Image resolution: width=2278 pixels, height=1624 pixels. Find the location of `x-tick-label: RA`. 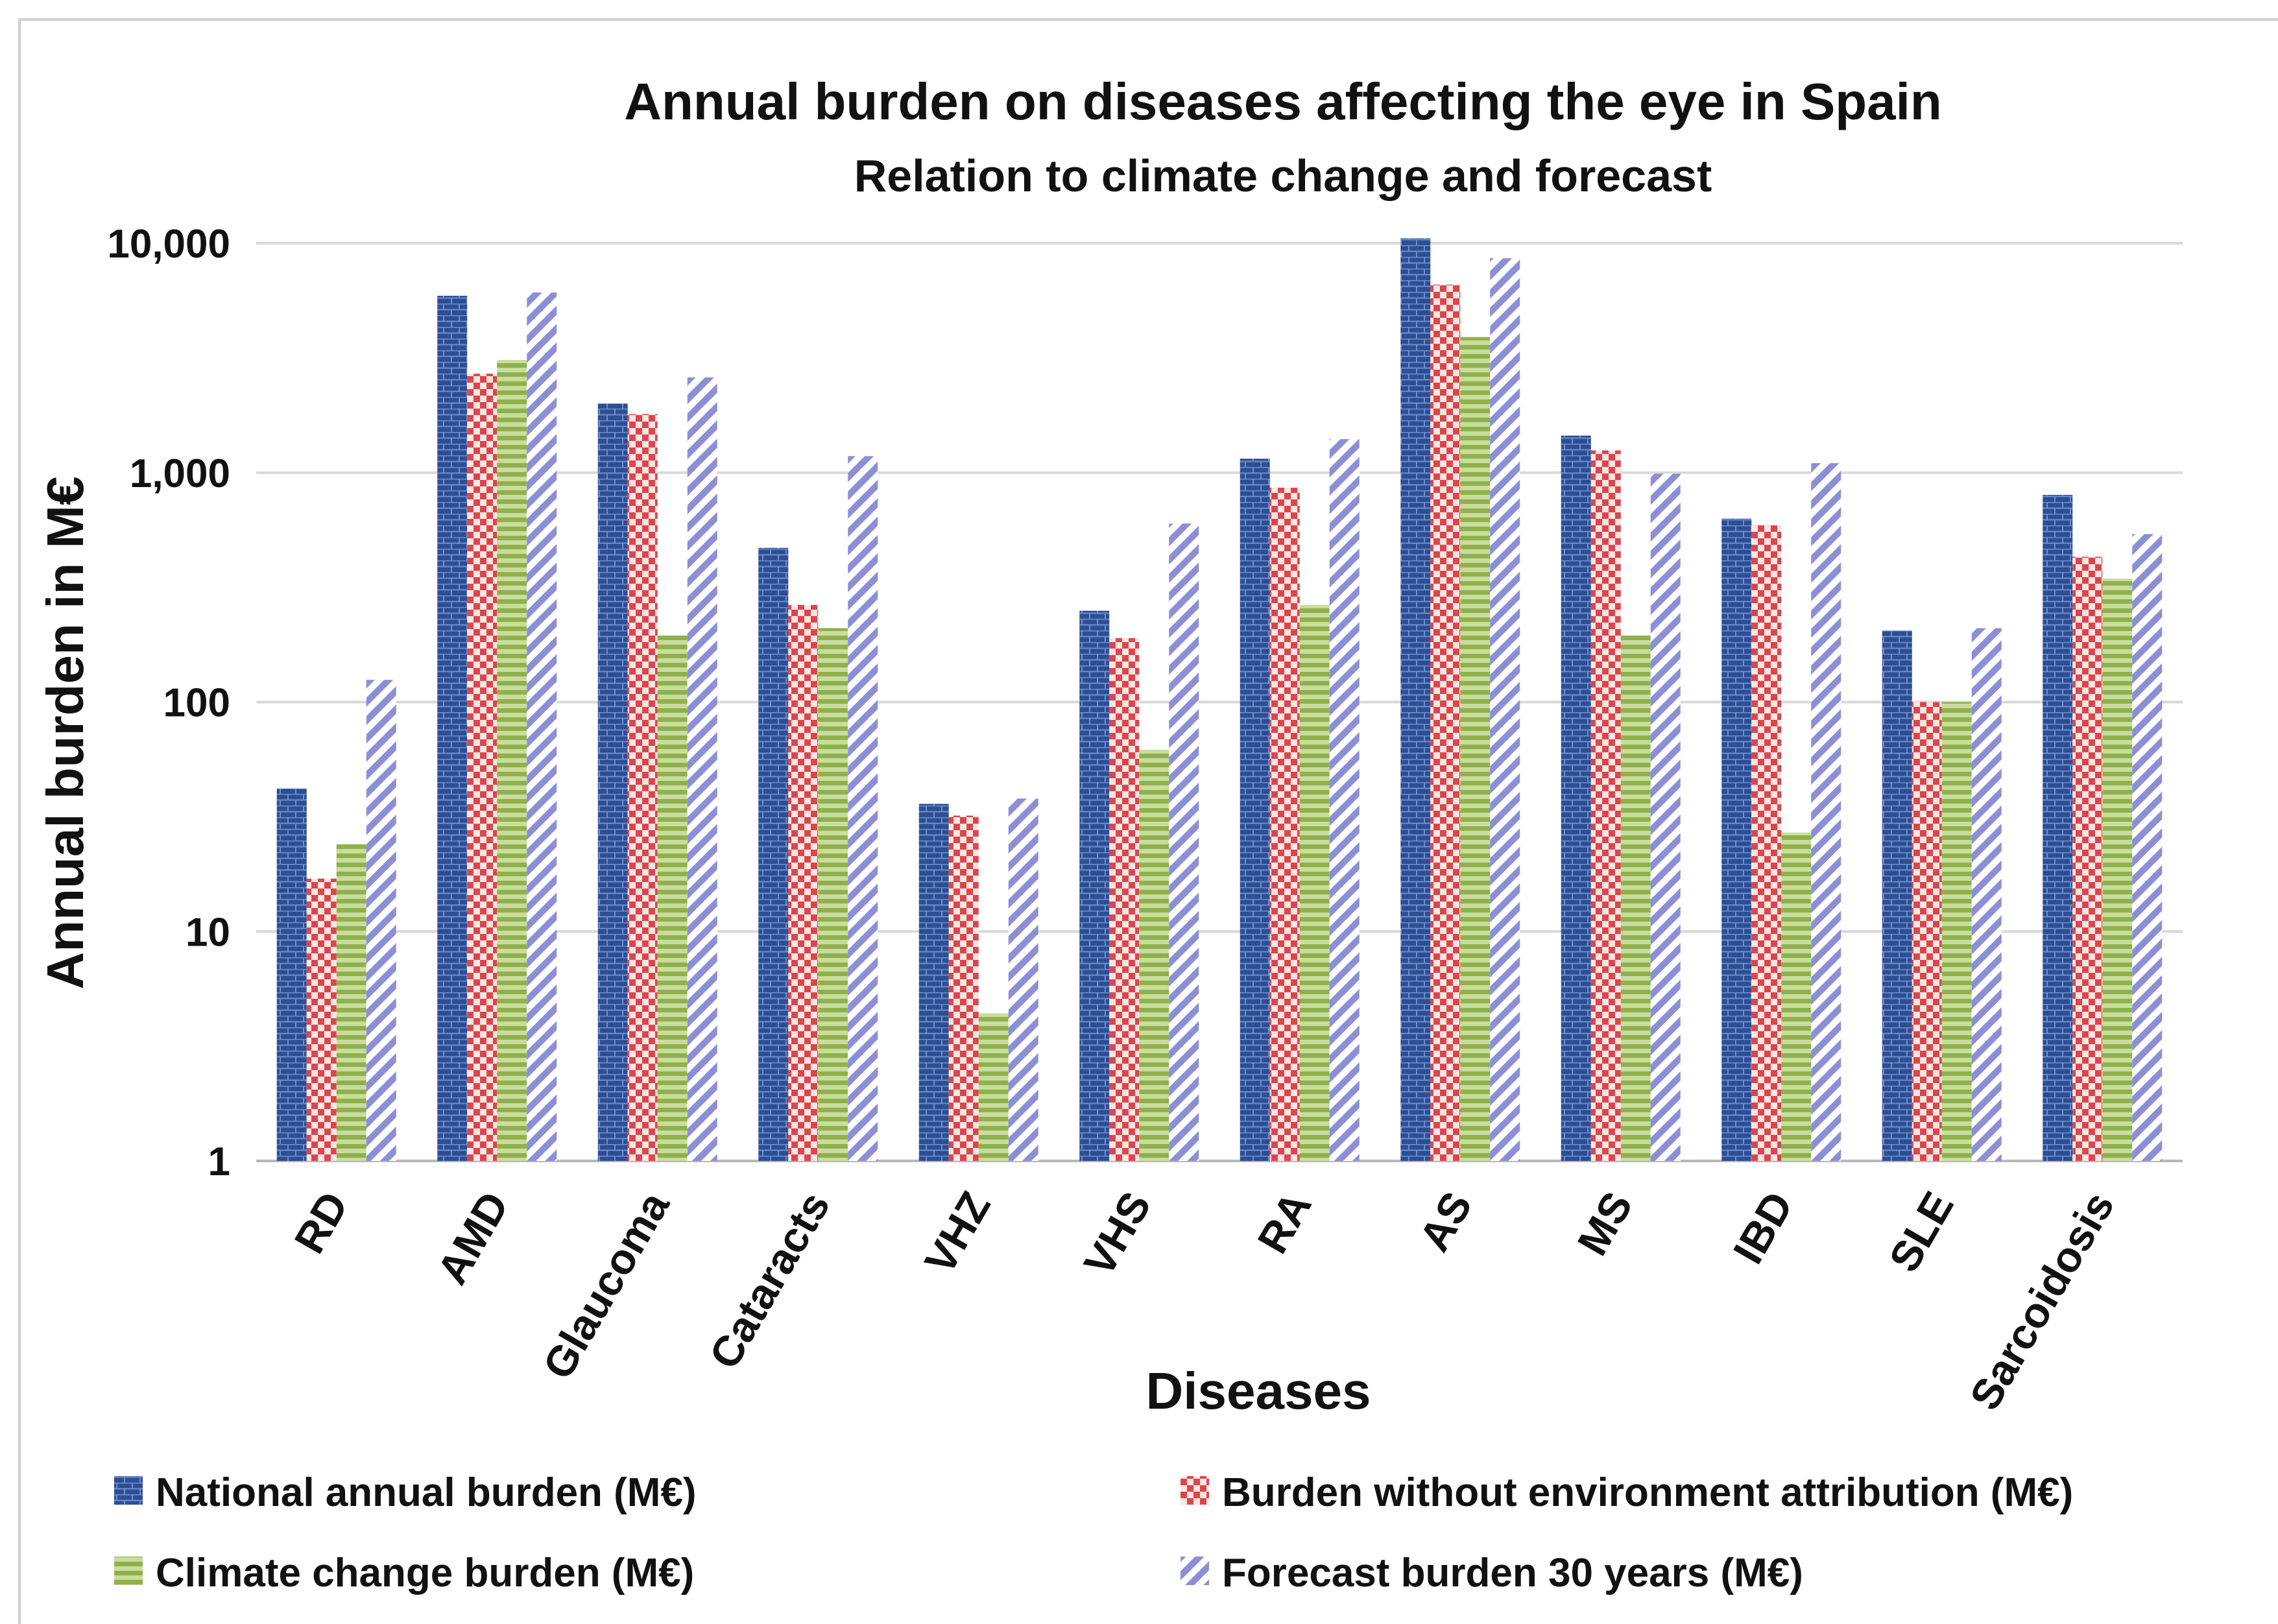

x-tick-label: RA is located at coordinates (1284, 1222).